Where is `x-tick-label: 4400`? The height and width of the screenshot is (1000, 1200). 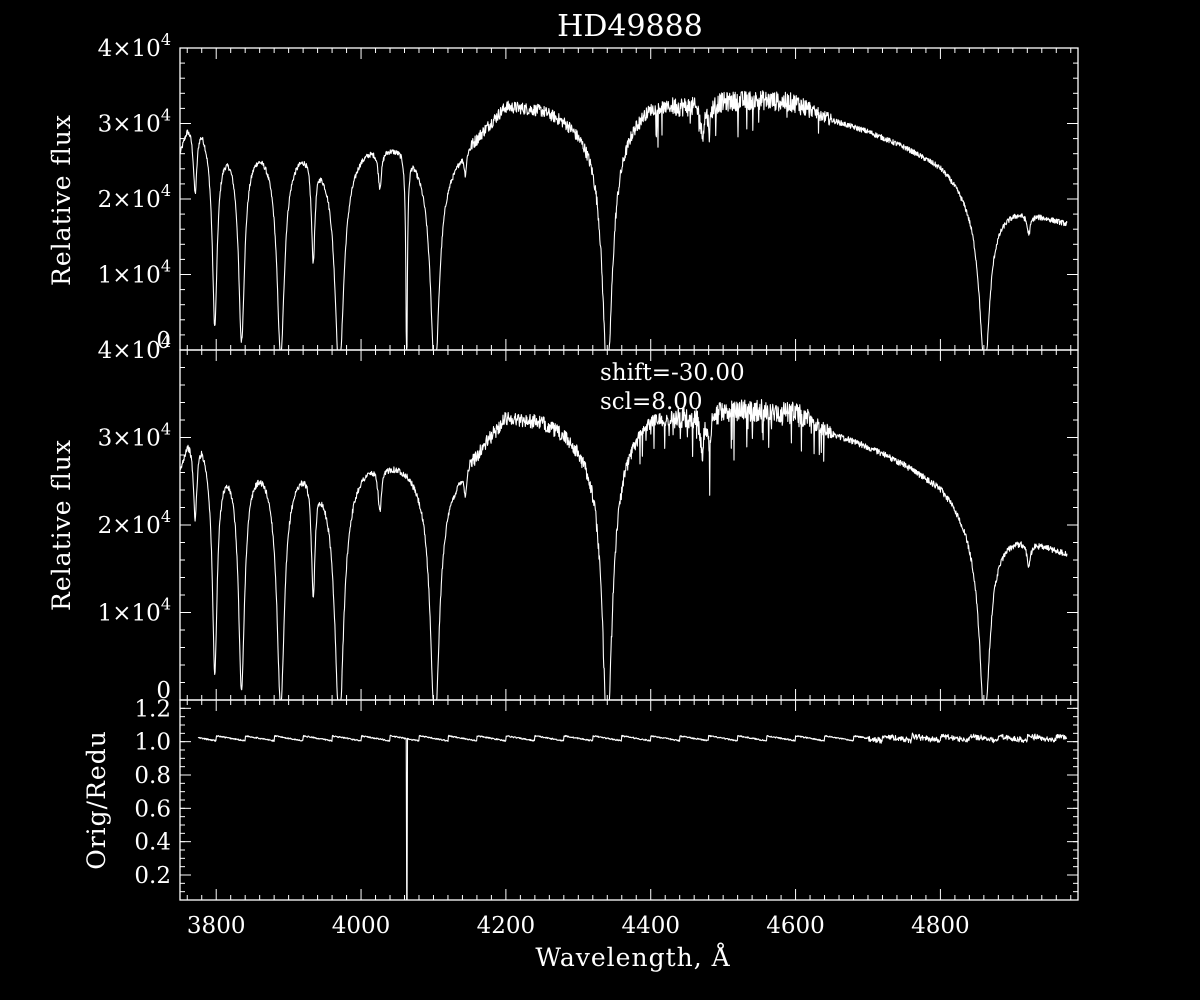
x-tick-label: 4400 is located at coordinates (650, 926).